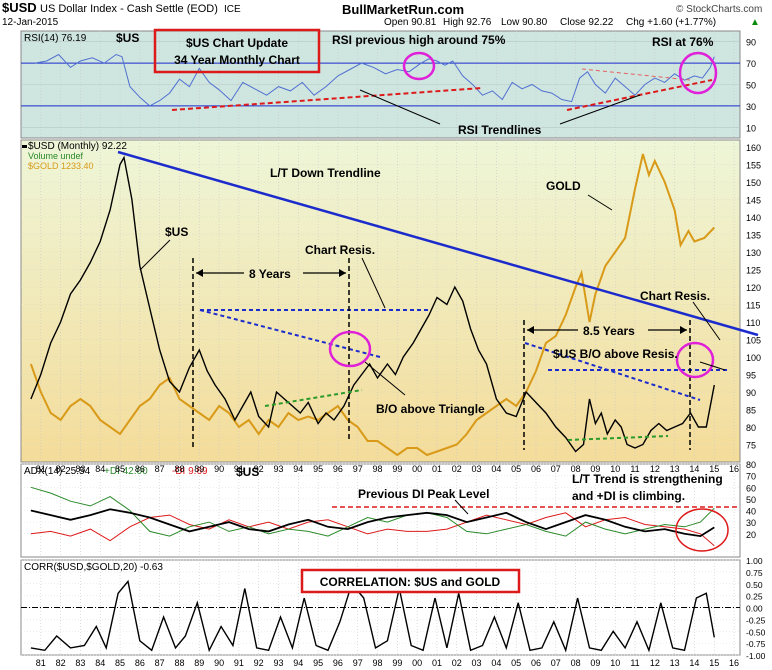  Describe the element at coordinates (712, 366) in the screenshot. I see `pointer-bo-resis` at that location.